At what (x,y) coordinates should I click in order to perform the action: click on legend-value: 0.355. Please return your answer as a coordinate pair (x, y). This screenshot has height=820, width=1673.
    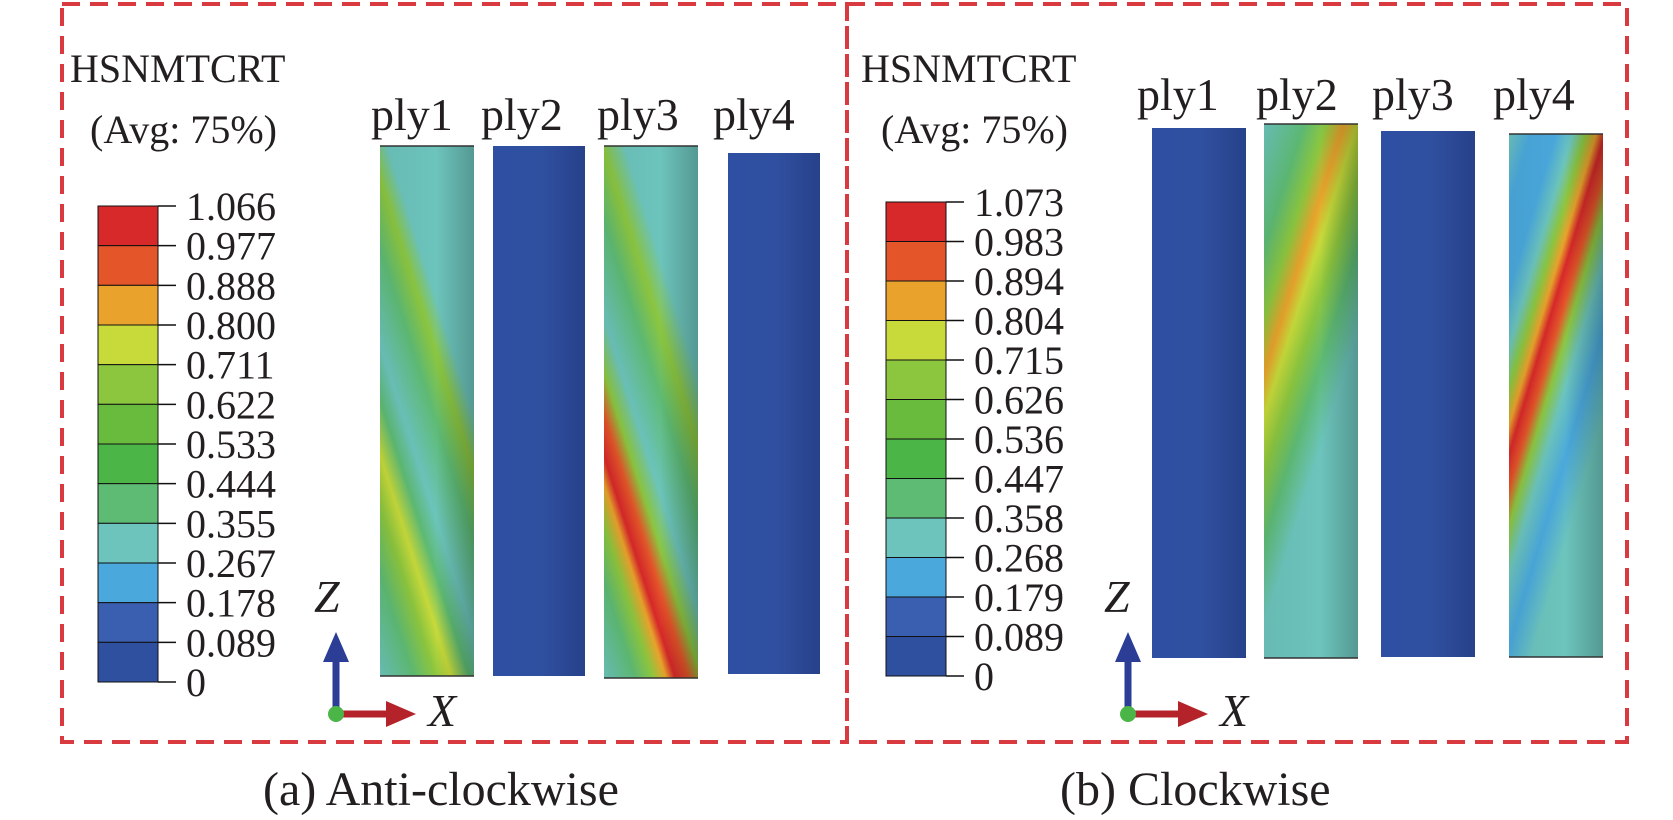
    Looking at the image, I should click on (231, 523).